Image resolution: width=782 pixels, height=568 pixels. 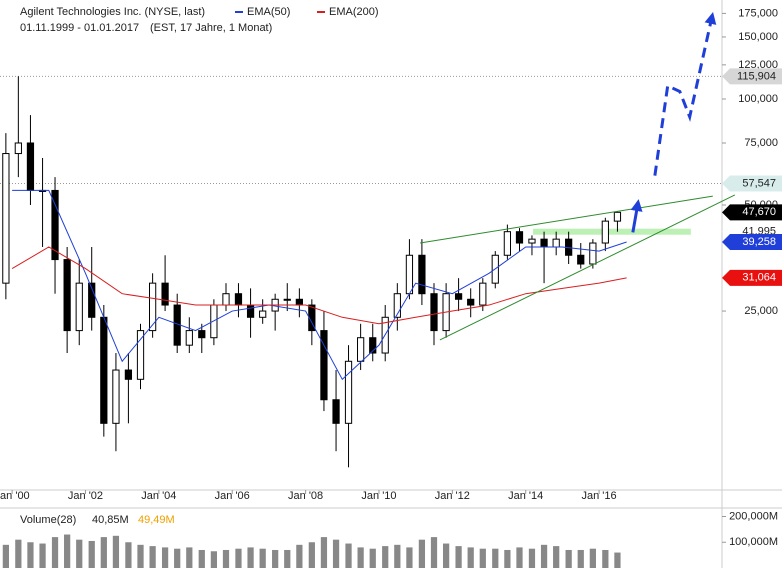 What do you see at coordinates (15, 496) in the screenshot?
I see `x-tick-label: Jan '00` at bounding box center [15, 496].